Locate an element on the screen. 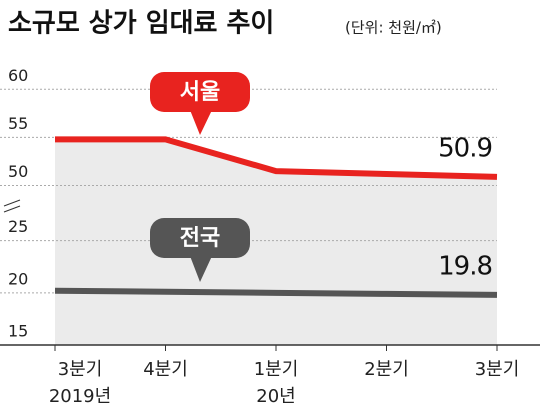  y-tick-label: 50 is located at coordinates (18, 171).